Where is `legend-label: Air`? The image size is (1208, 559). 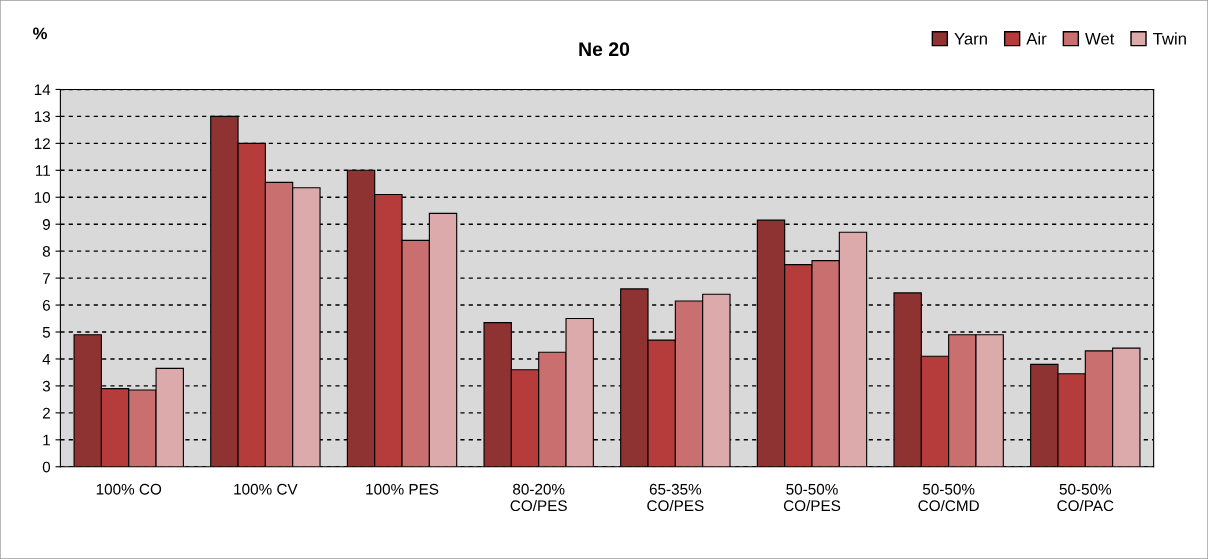 legend-label: Air is located at coordinates (1036, 38).